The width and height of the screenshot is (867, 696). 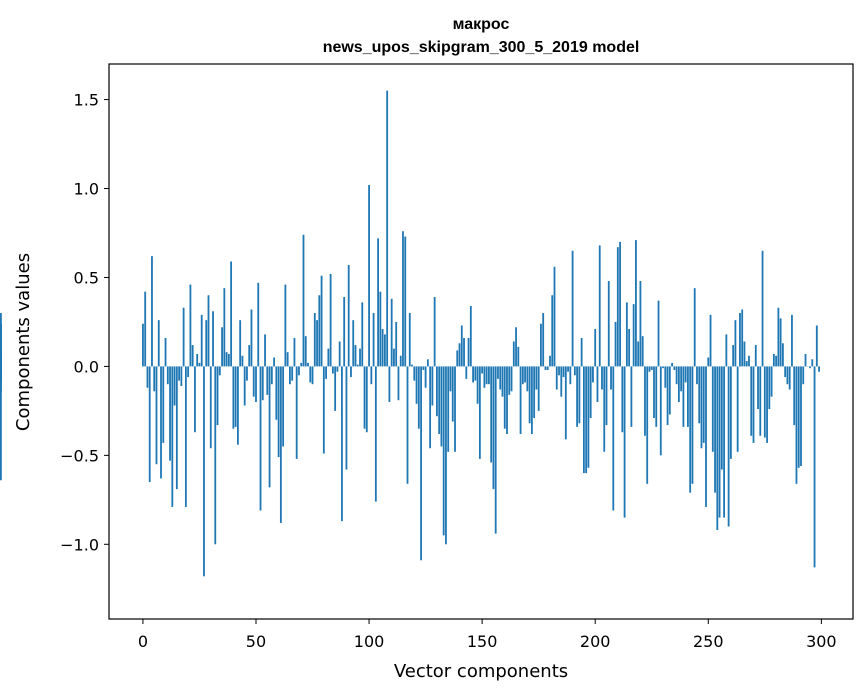 I want to click on x-tick-label: 100, so click(x=369, y=641).